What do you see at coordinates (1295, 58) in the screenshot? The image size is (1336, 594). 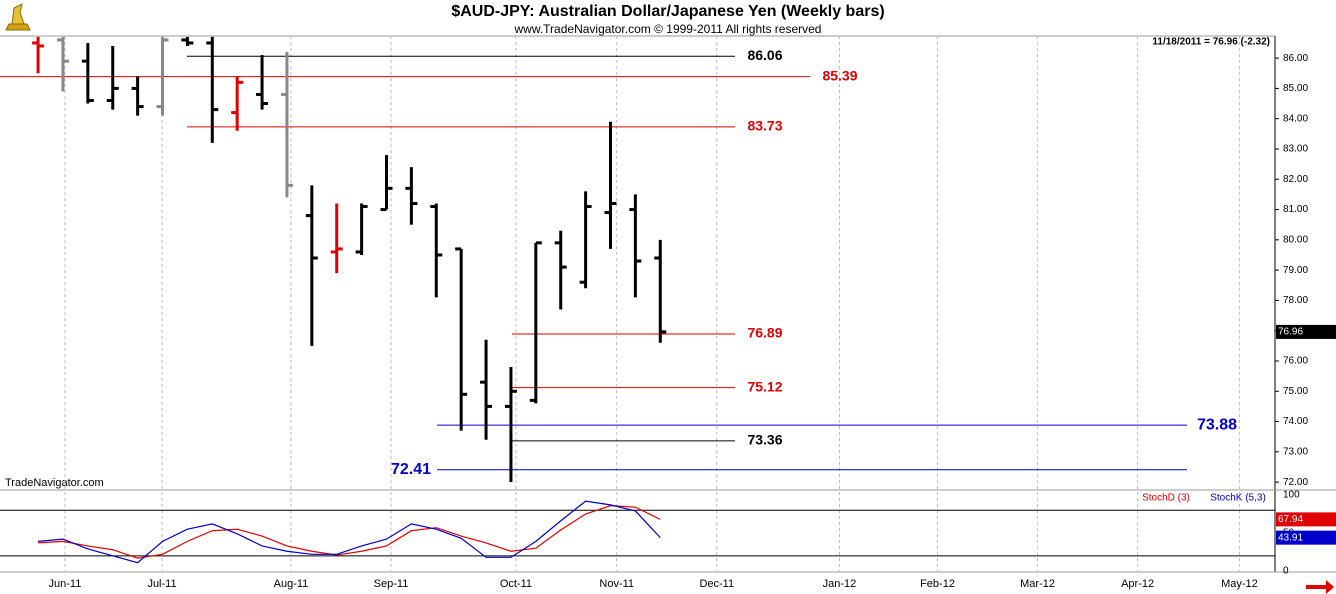 I see `y-tick-label: 86.00` at bounding box center [1295, 58].